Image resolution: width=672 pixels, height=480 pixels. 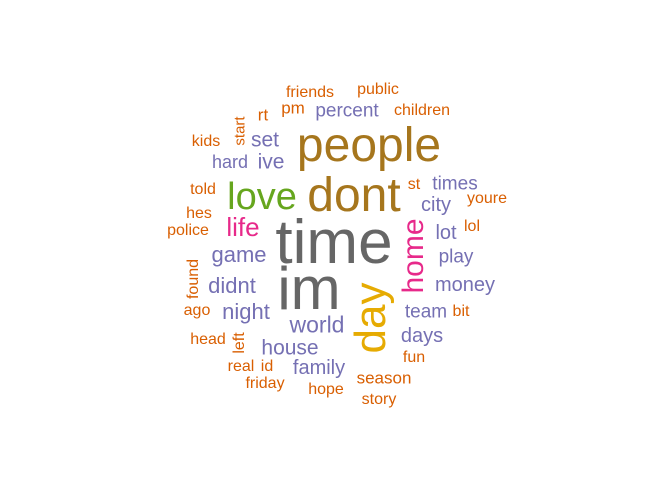 What do you see at coordinates (465, 285) in the screenshot?
I see `word-money: money` at bounding box center [465, 285].